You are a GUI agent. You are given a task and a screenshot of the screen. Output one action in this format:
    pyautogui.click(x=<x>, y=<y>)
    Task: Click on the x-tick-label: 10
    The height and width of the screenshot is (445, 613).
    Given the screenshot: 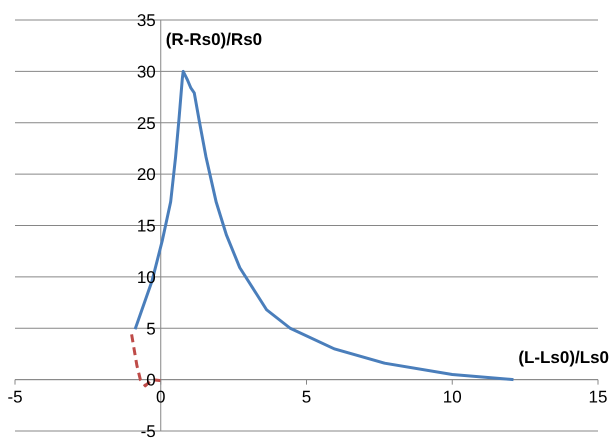 What is the action you would take?
    pyautogui.click(x=452, y=397)
    